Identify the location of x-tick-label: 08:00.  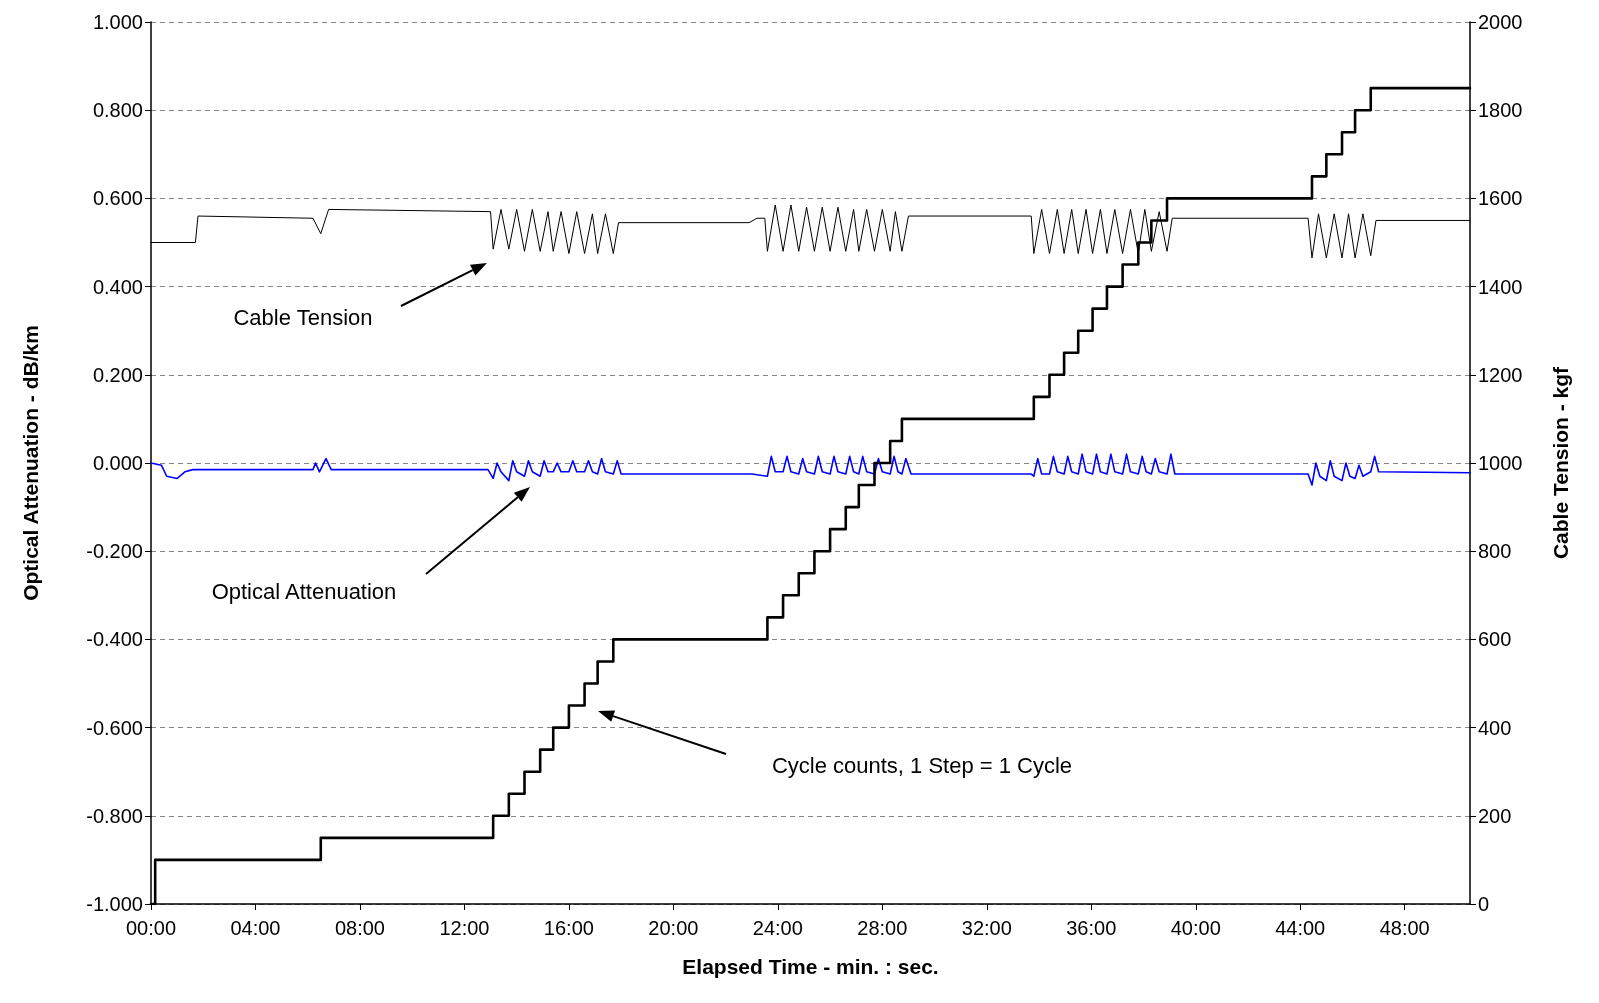
(359, 928).